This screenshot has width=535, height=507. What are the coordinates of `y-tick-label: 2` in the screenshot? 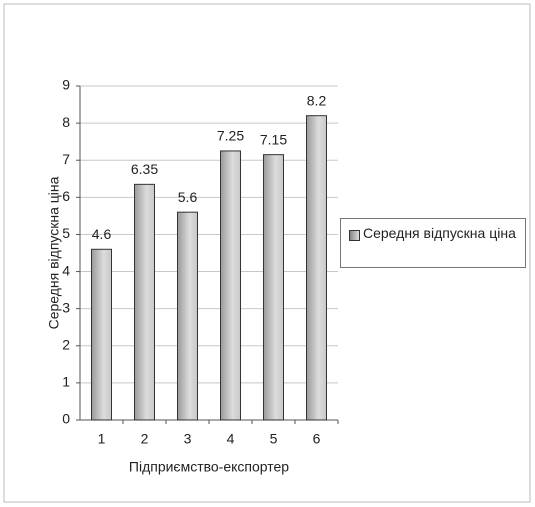 It's located at (66, 344).